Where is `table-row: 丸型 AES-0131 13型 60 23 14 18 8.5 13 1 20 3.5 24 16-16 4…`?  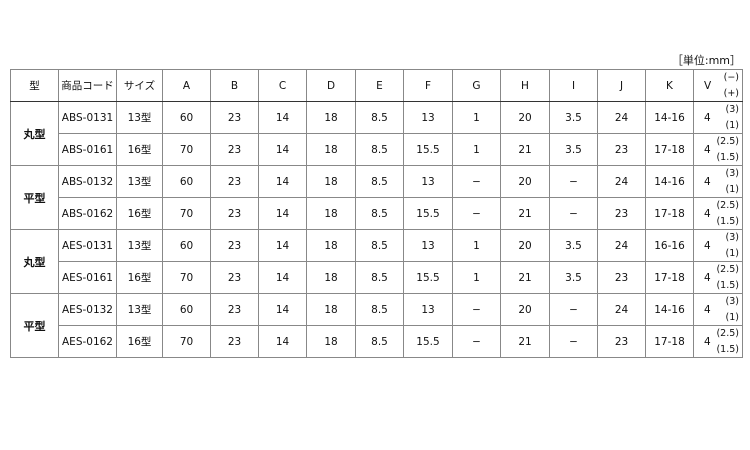 table-row: 丸型 AES-0131 13型 60 23 14 18 8.5 13 1 20 3.5 24 16-16 4… is located at coordinates (376, 261).